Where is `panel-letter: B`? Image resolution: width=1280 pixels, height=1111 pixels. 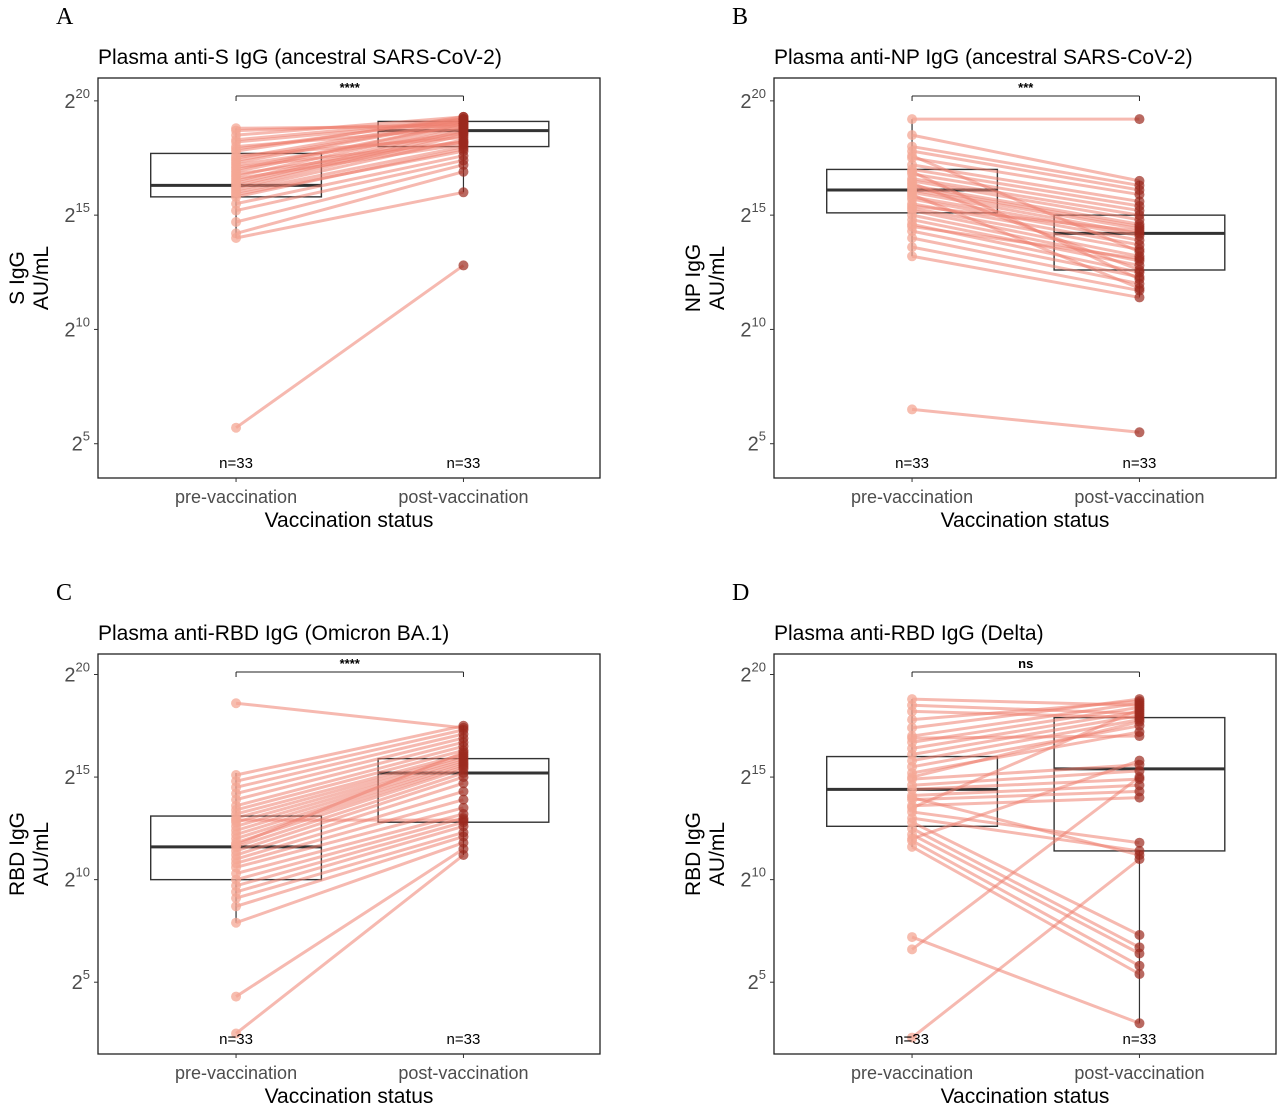 panel-letter: B is located at coordinates (740, 17).